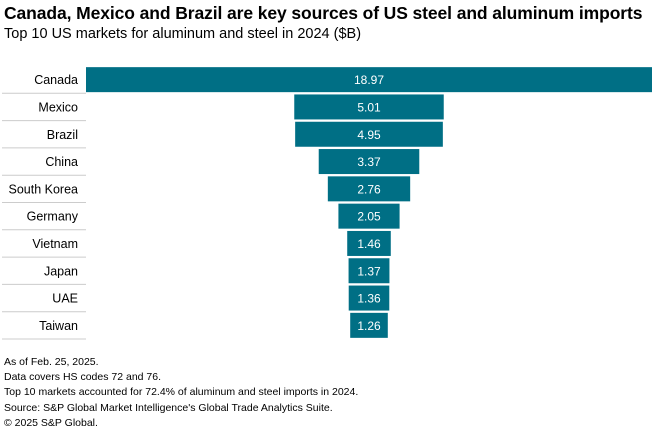 The image size is (660, 442). I want to click on value-label: 1.46, so click(369, 244).